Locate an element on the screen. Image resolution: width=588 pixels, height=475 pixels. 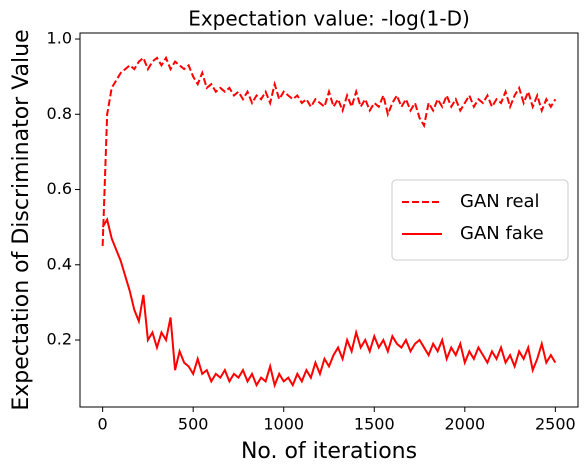
x-tick-label: 500 is located at coordinates (193, 424).